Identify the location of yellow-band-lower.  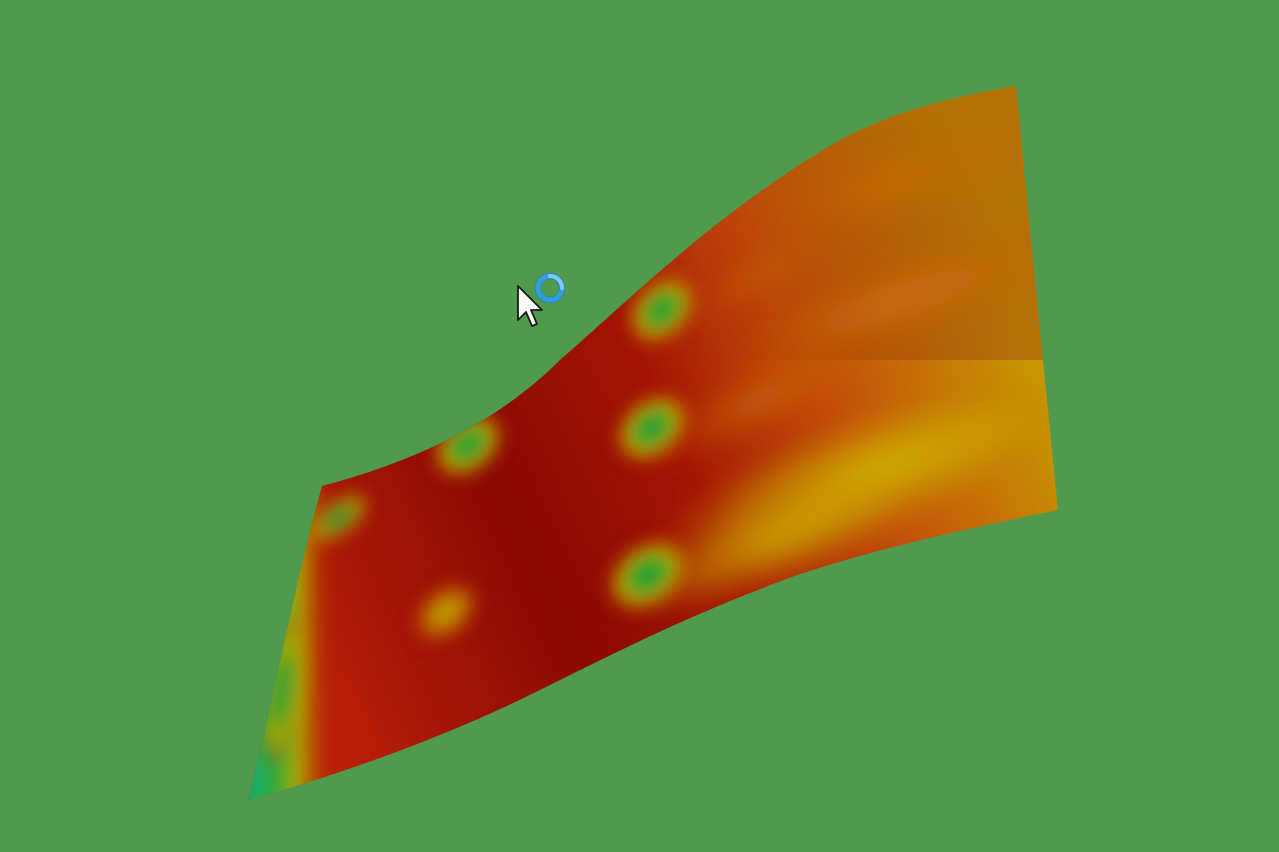
(780, 540).